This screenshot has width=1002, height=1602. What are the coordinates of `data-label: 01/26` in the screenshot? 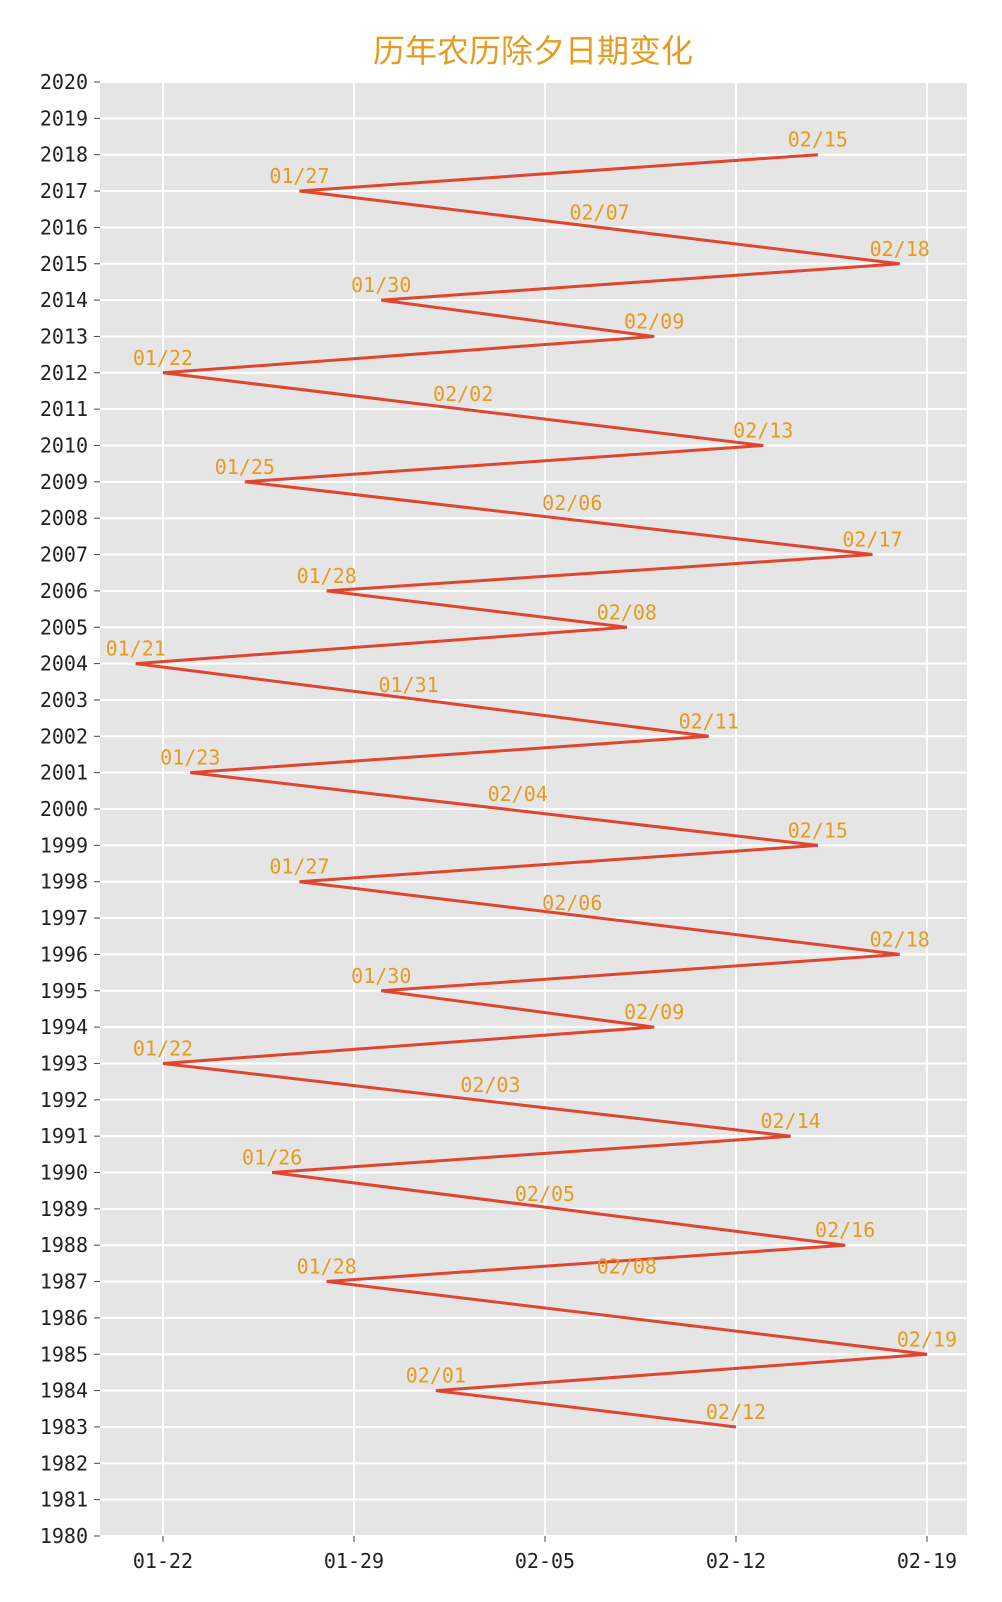 It's located at (272, 1158).